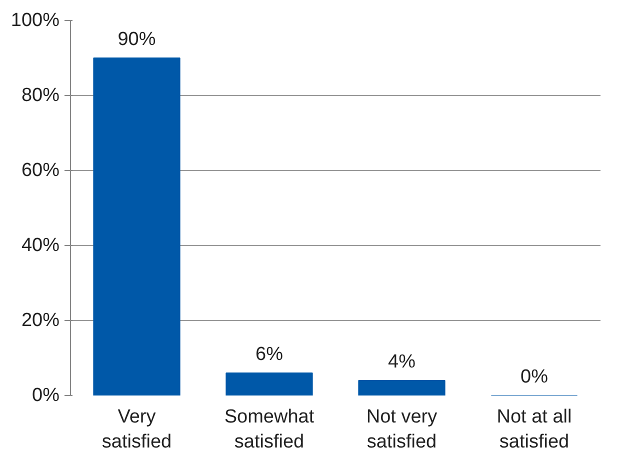 The height and width of the screenshot is (473, 624). Describe the element at coordinates (402, 429) in the screenshot. I see `x-tick-label: Not very satisfied` at that location.